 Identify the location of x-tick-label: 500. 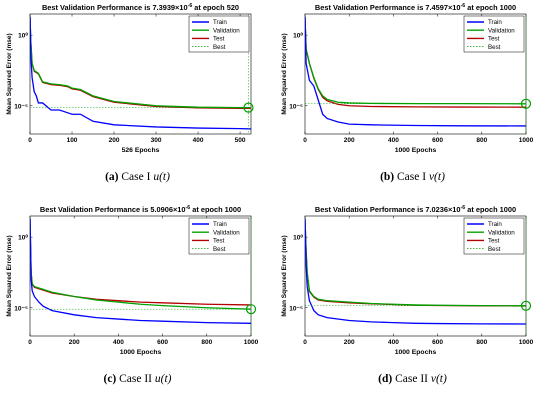
(240, 140).